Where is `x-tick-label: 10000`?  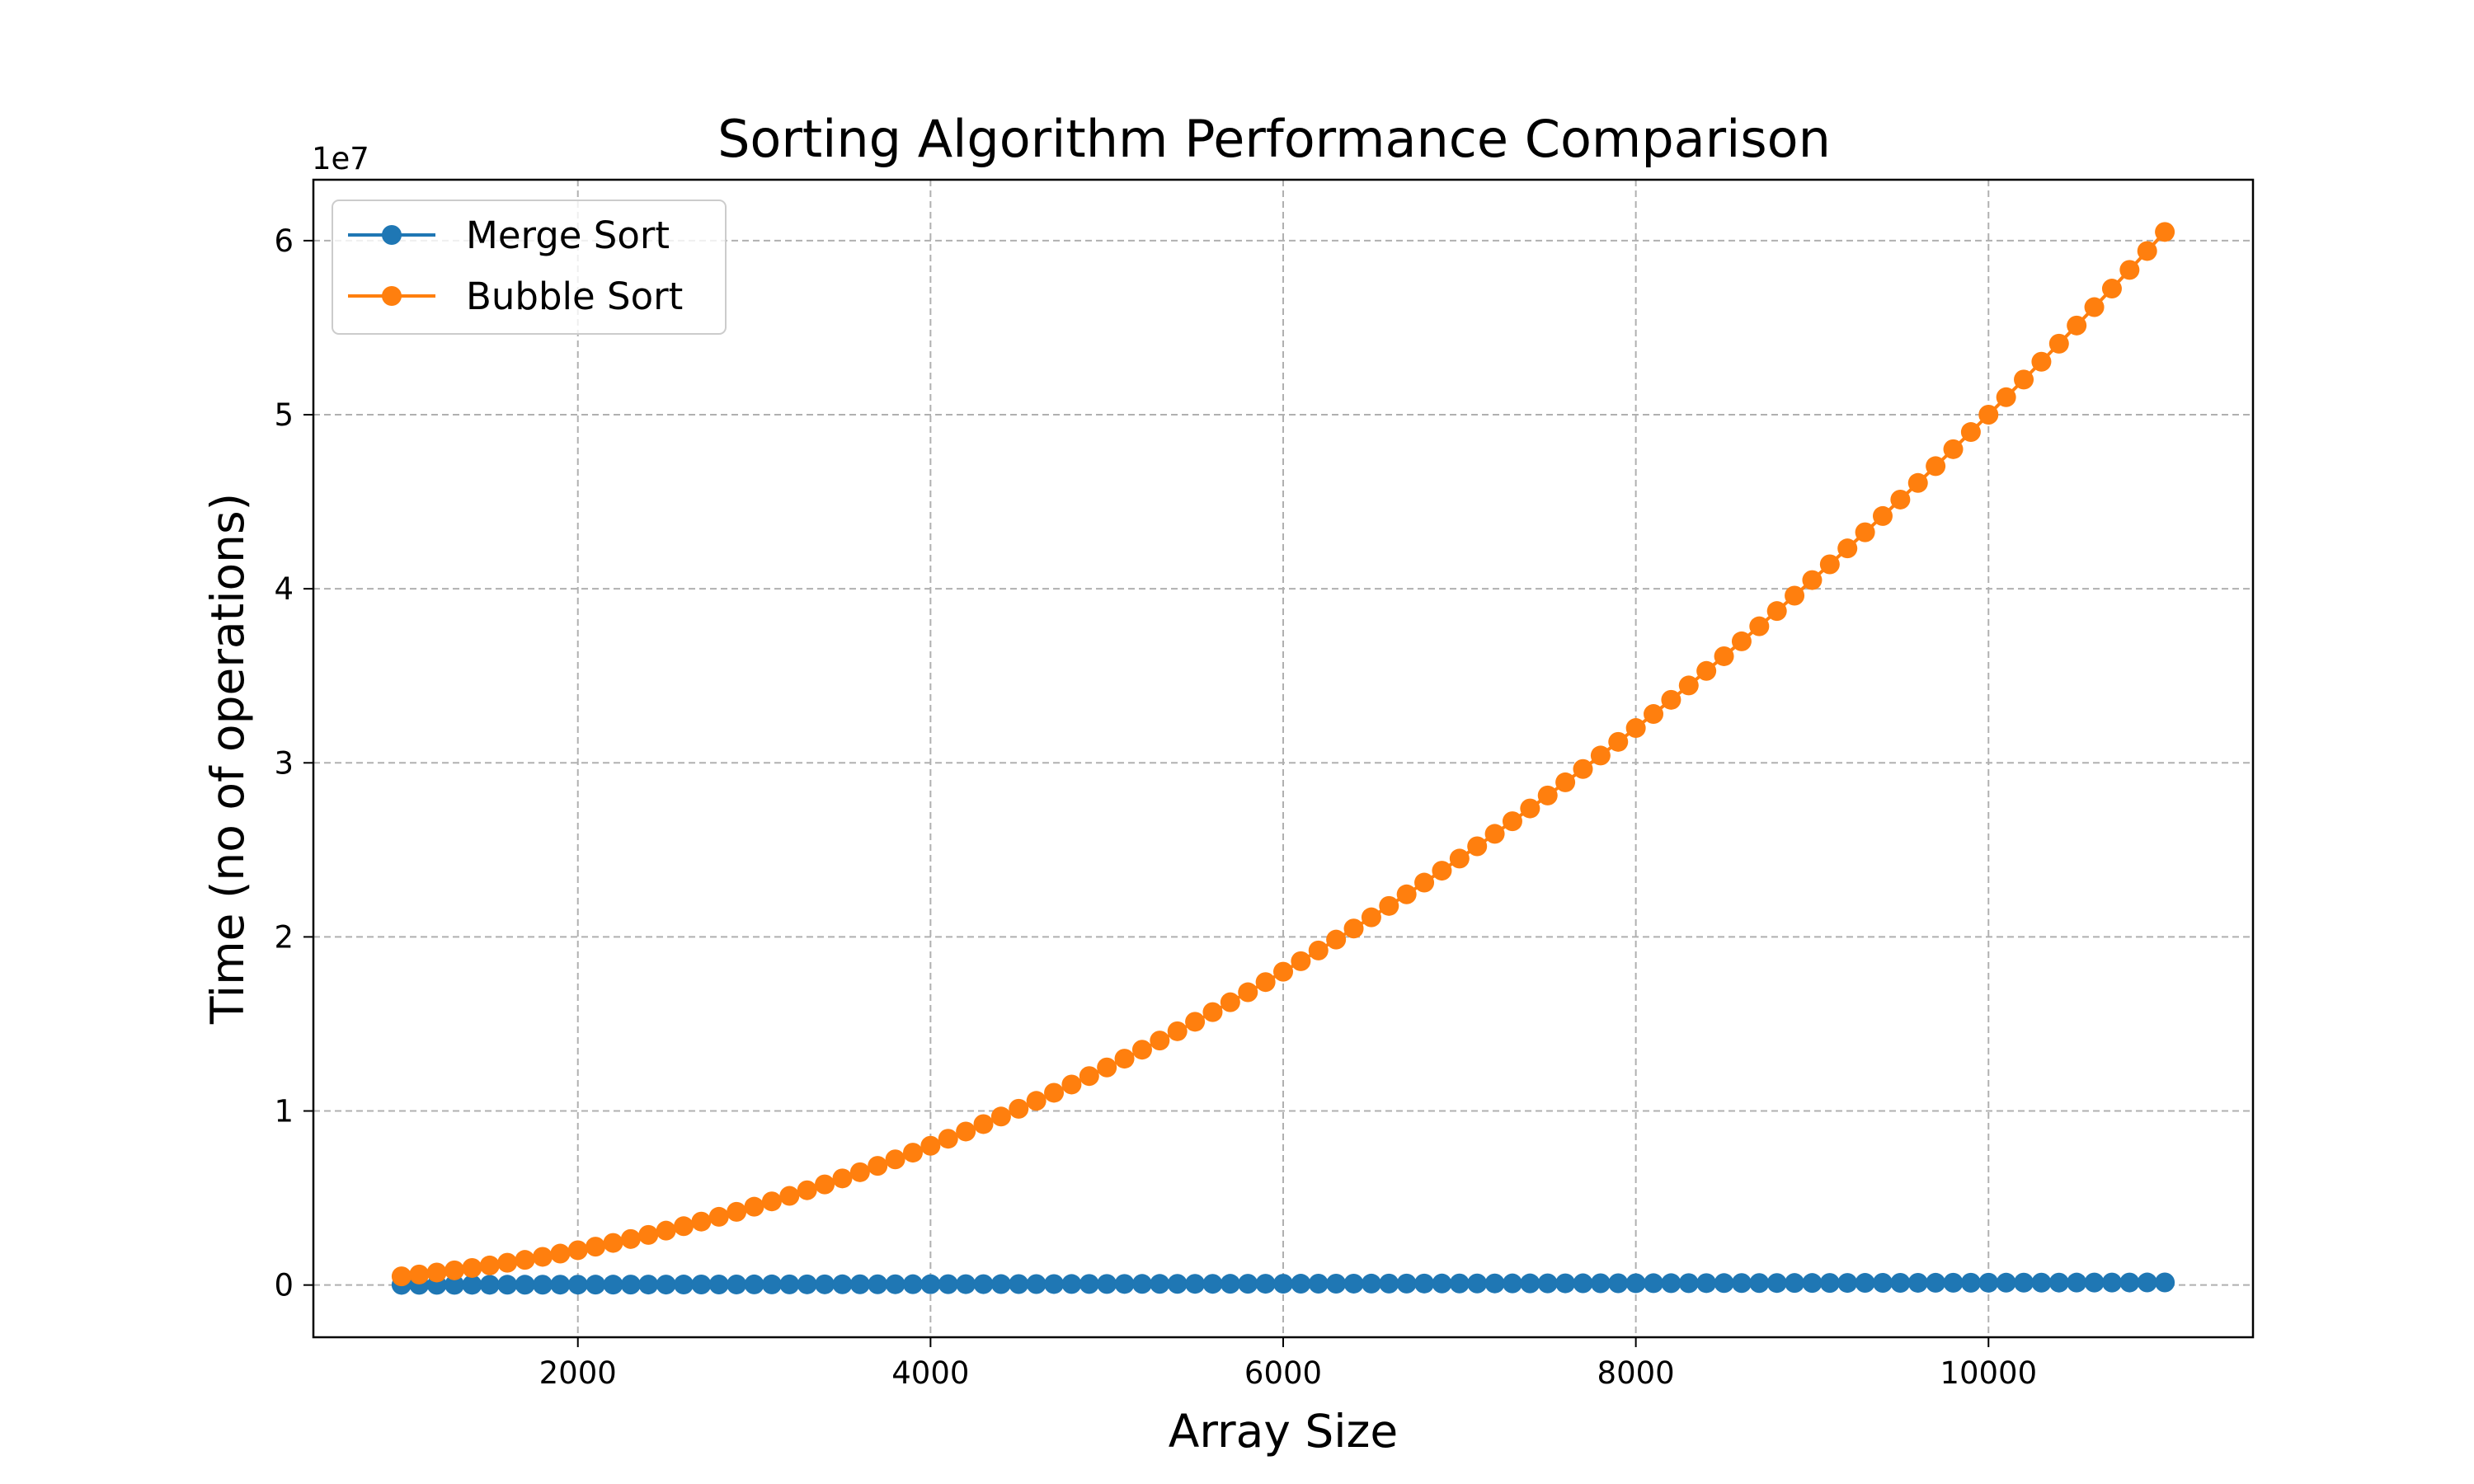 x-tick-label: 10000 is located at coordinates (1988, 1373).